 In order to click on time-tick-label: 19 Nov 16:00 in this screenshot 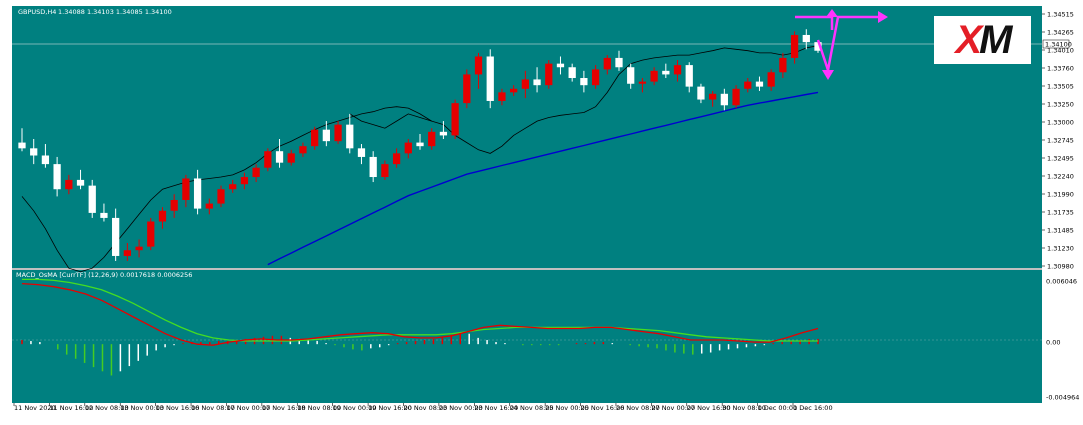, I will do `click(390, 408)`.